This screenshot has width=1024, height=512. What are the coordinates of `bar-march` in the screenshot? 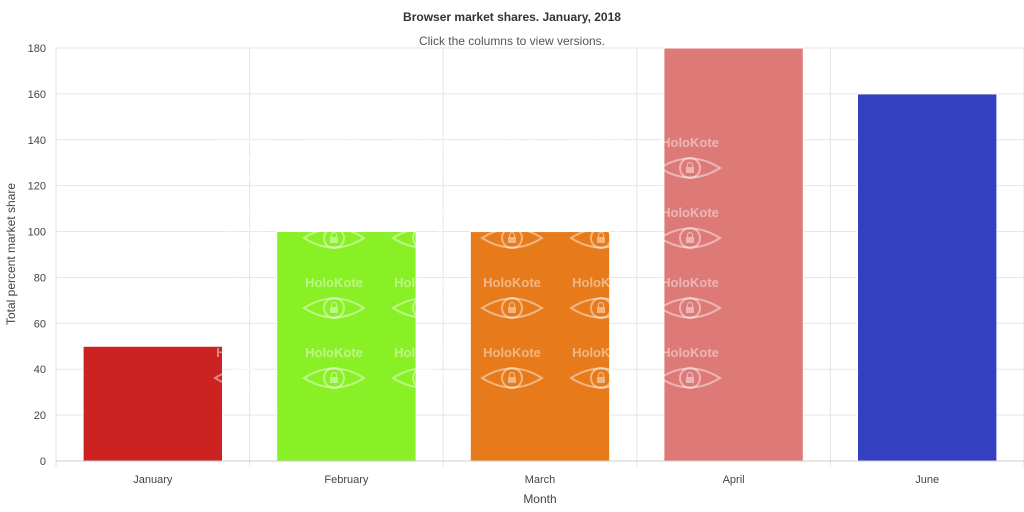 It's located at (540, 346).